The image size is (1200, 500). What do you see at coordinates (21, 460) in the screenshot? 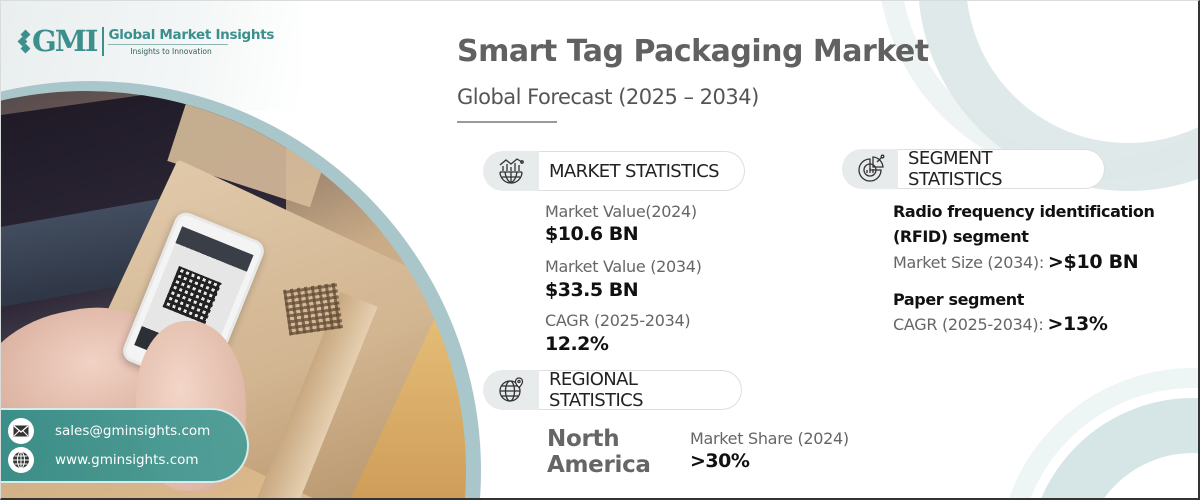
I see `globe-icon` at bounding box center [21, 460].